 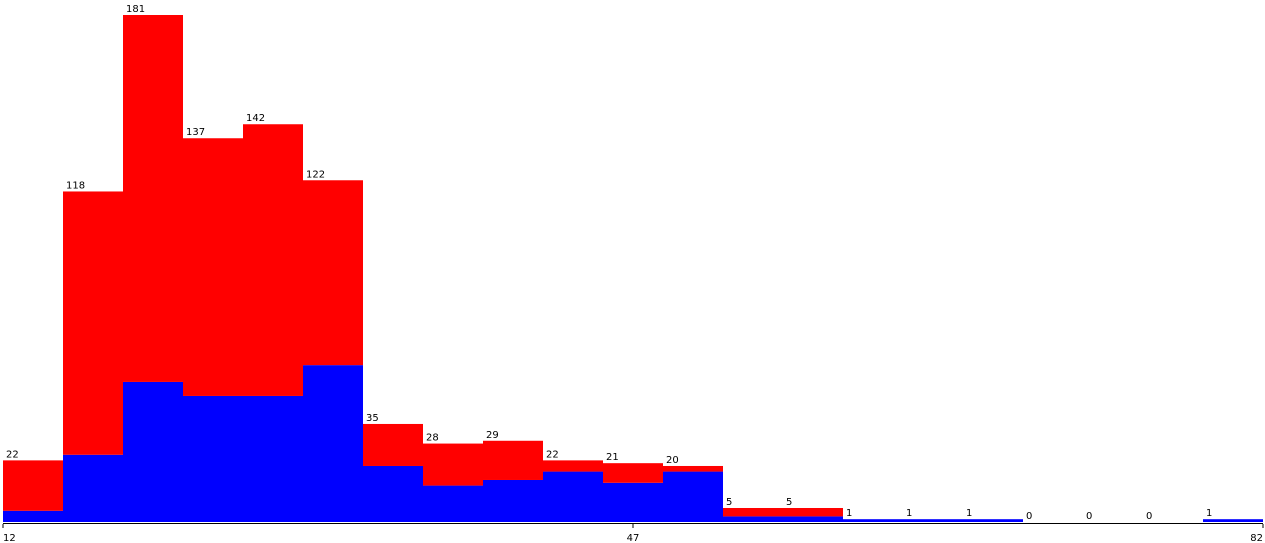 What do you see at coordinates (612, 457) in the screenshot?
I see `bar-total-label: 21` at bounding box center [612, 457].